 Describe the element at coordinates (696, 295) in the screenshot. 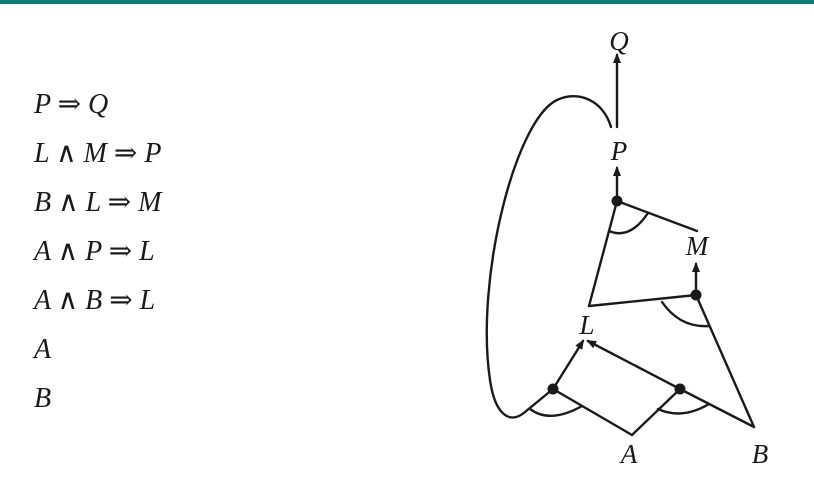

I see `junction-dot-bl` at that location.